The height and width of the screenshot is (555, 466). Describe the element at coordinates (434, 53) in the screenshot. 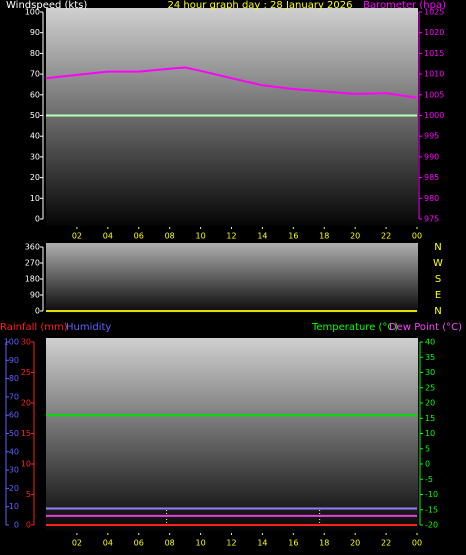

I see `y-tick-label: 1015` at that location.